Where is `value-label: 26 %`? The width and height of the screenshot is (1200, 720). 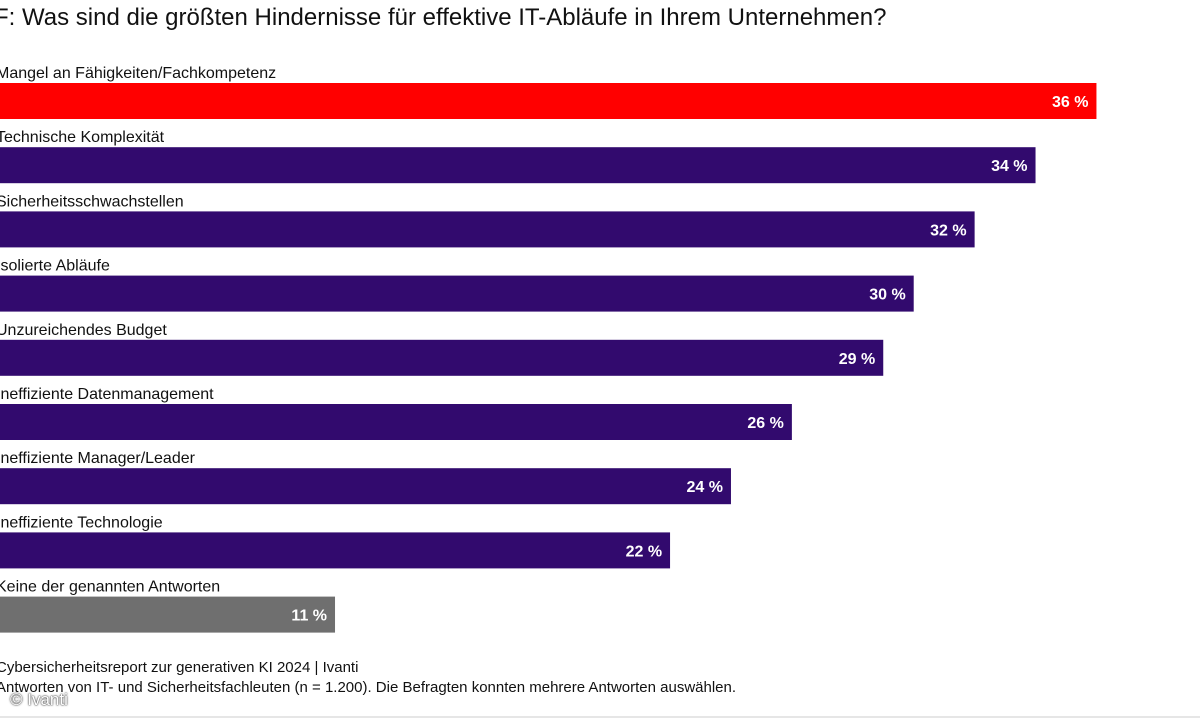 value-label: 26 % is located at coordinates (765, 423).